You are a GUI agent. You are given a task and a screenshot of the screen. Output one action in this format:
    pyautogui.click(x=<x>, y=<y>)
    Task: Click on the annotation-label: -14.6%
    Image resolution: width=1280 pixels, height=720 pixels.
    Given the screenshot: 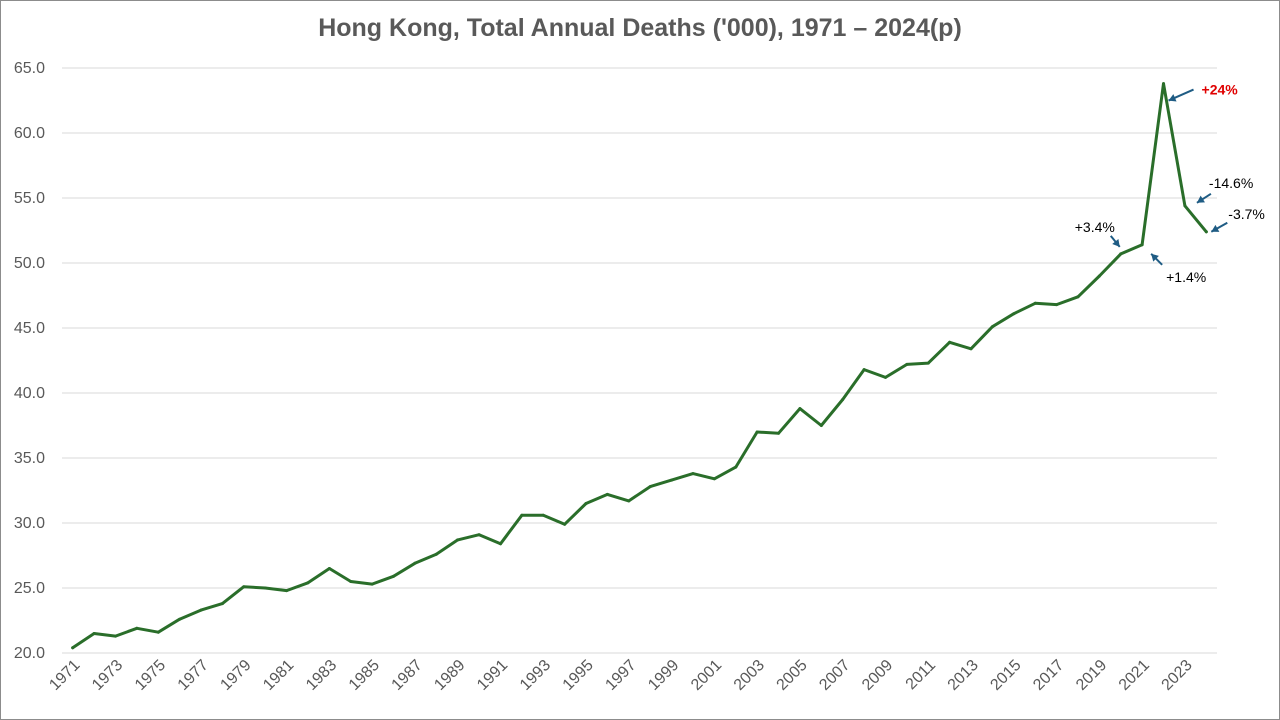 What is the action you would take?
    pyautogui.click(x=1231, y=183)
    